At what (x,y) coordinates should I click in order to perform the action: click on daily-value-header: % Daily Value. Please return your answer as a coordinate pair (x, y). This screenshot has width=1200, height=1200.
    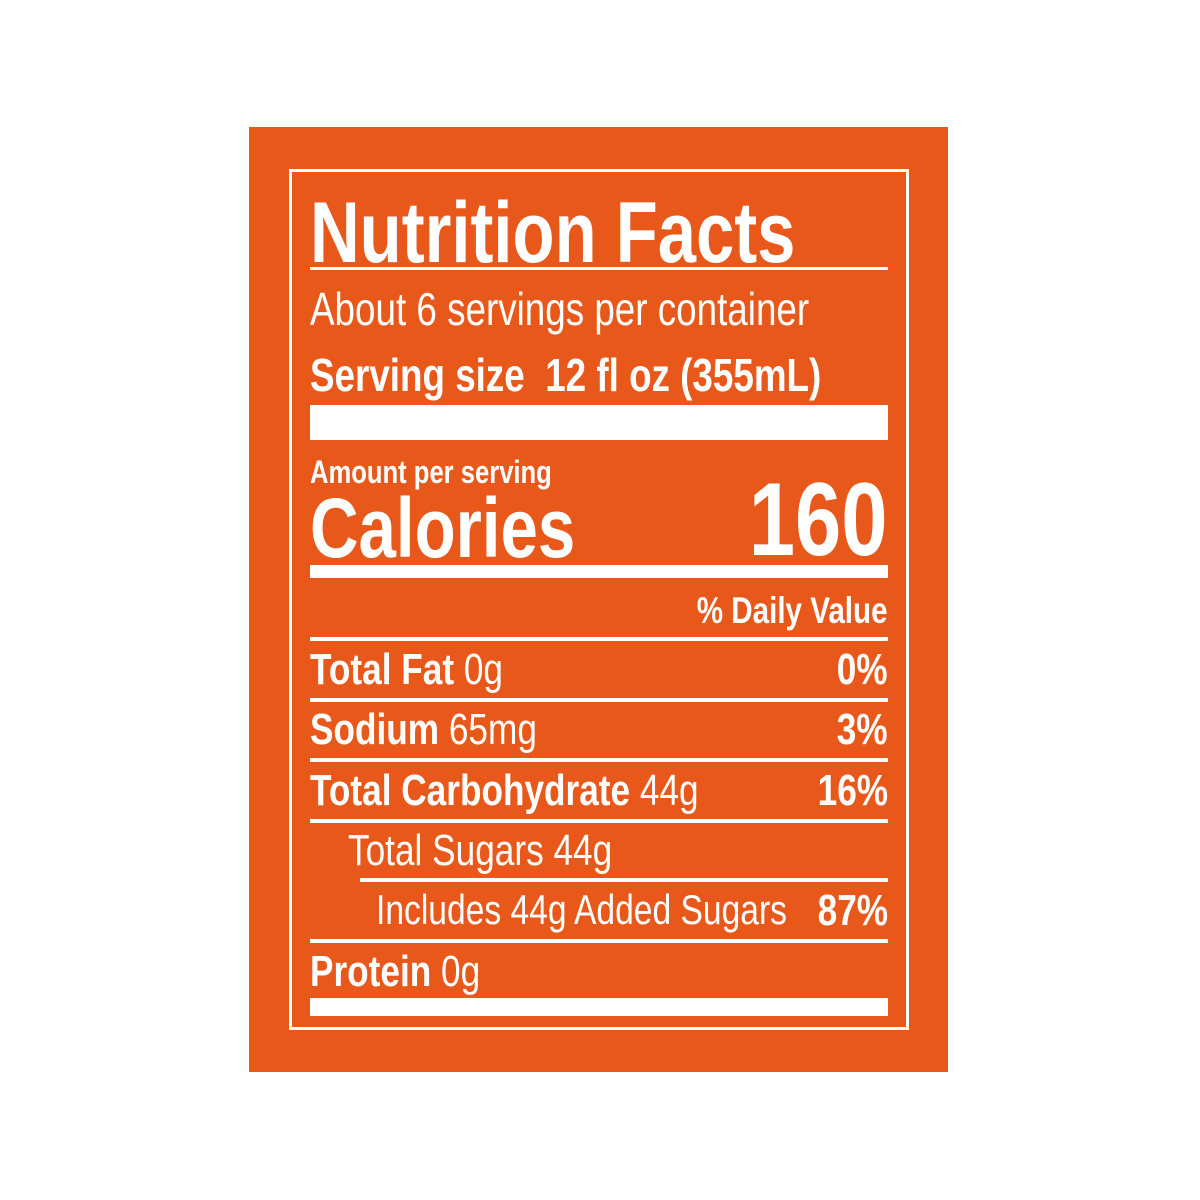
    Looking at the image, I should click on (792, 610).